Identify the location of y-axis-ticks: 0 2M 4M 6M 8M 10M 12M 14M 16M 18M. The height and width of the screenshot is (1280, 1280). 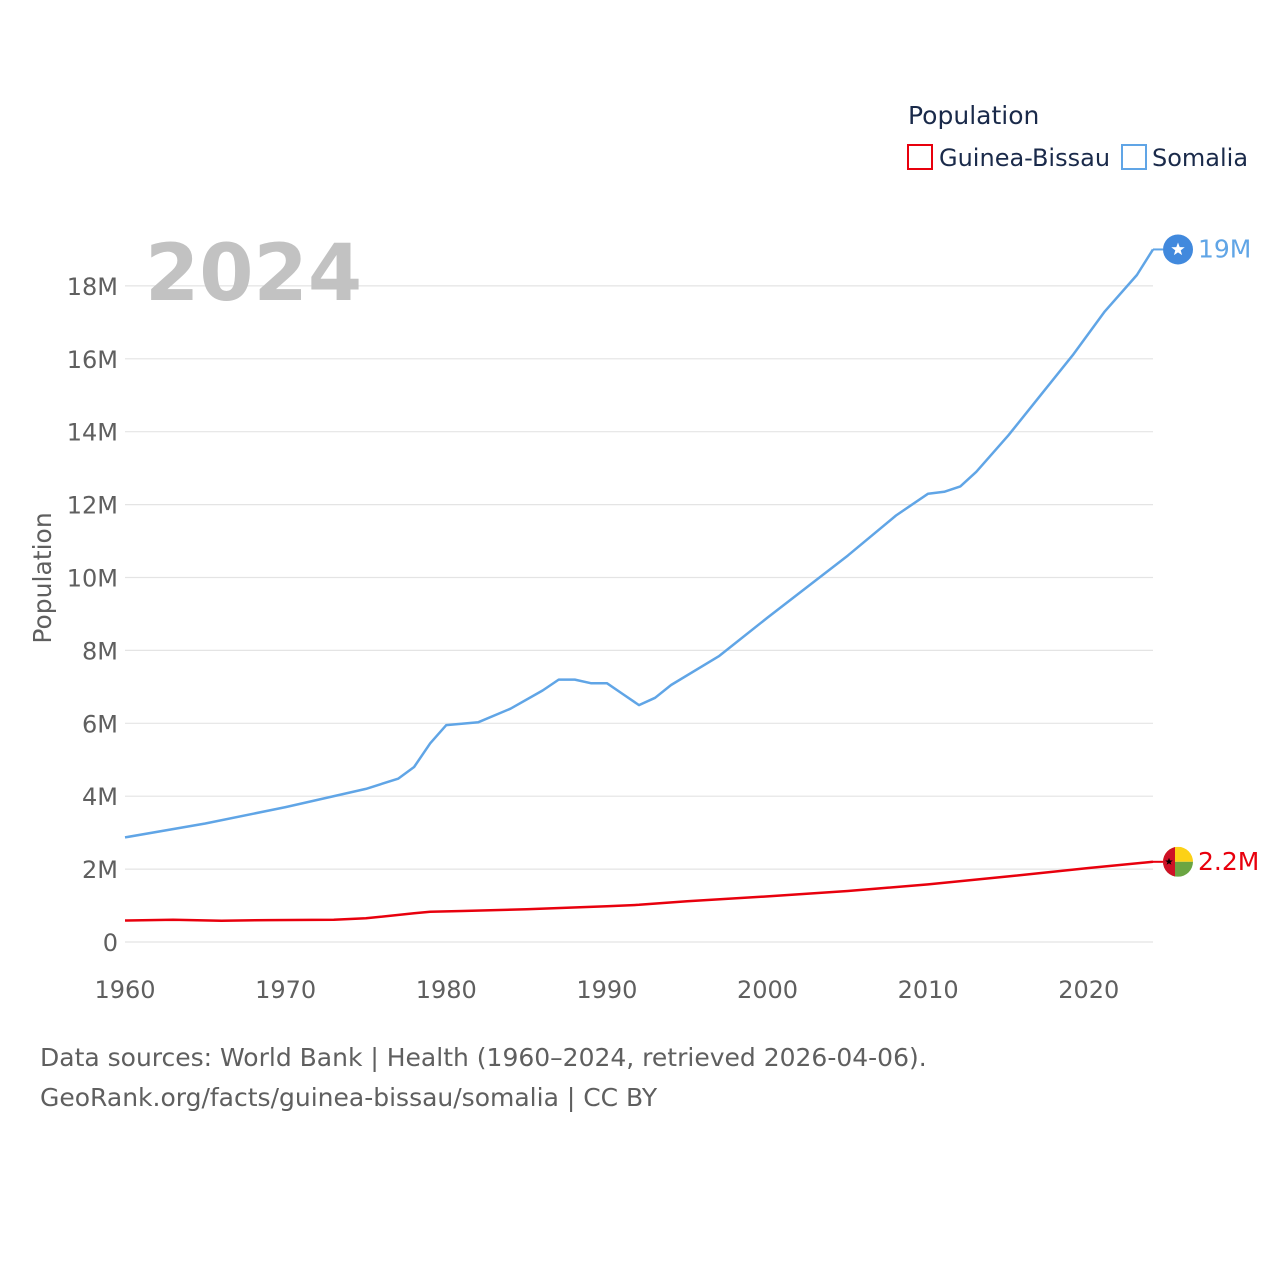
(92, 615).